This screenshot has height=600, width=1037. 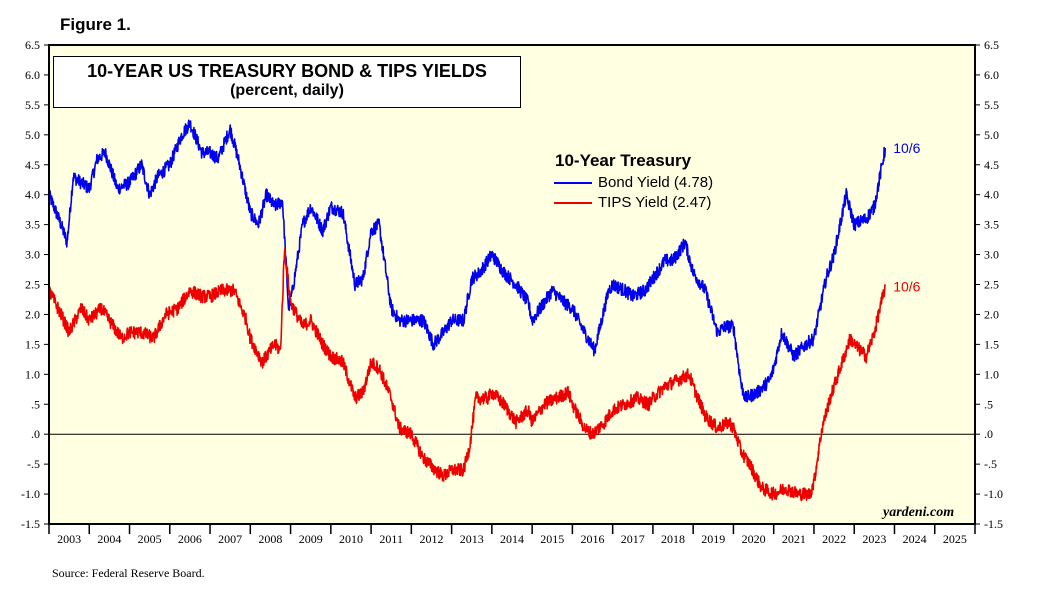 I want to click on y-tick-label-left: 4.5, so click(x=32, y=165).